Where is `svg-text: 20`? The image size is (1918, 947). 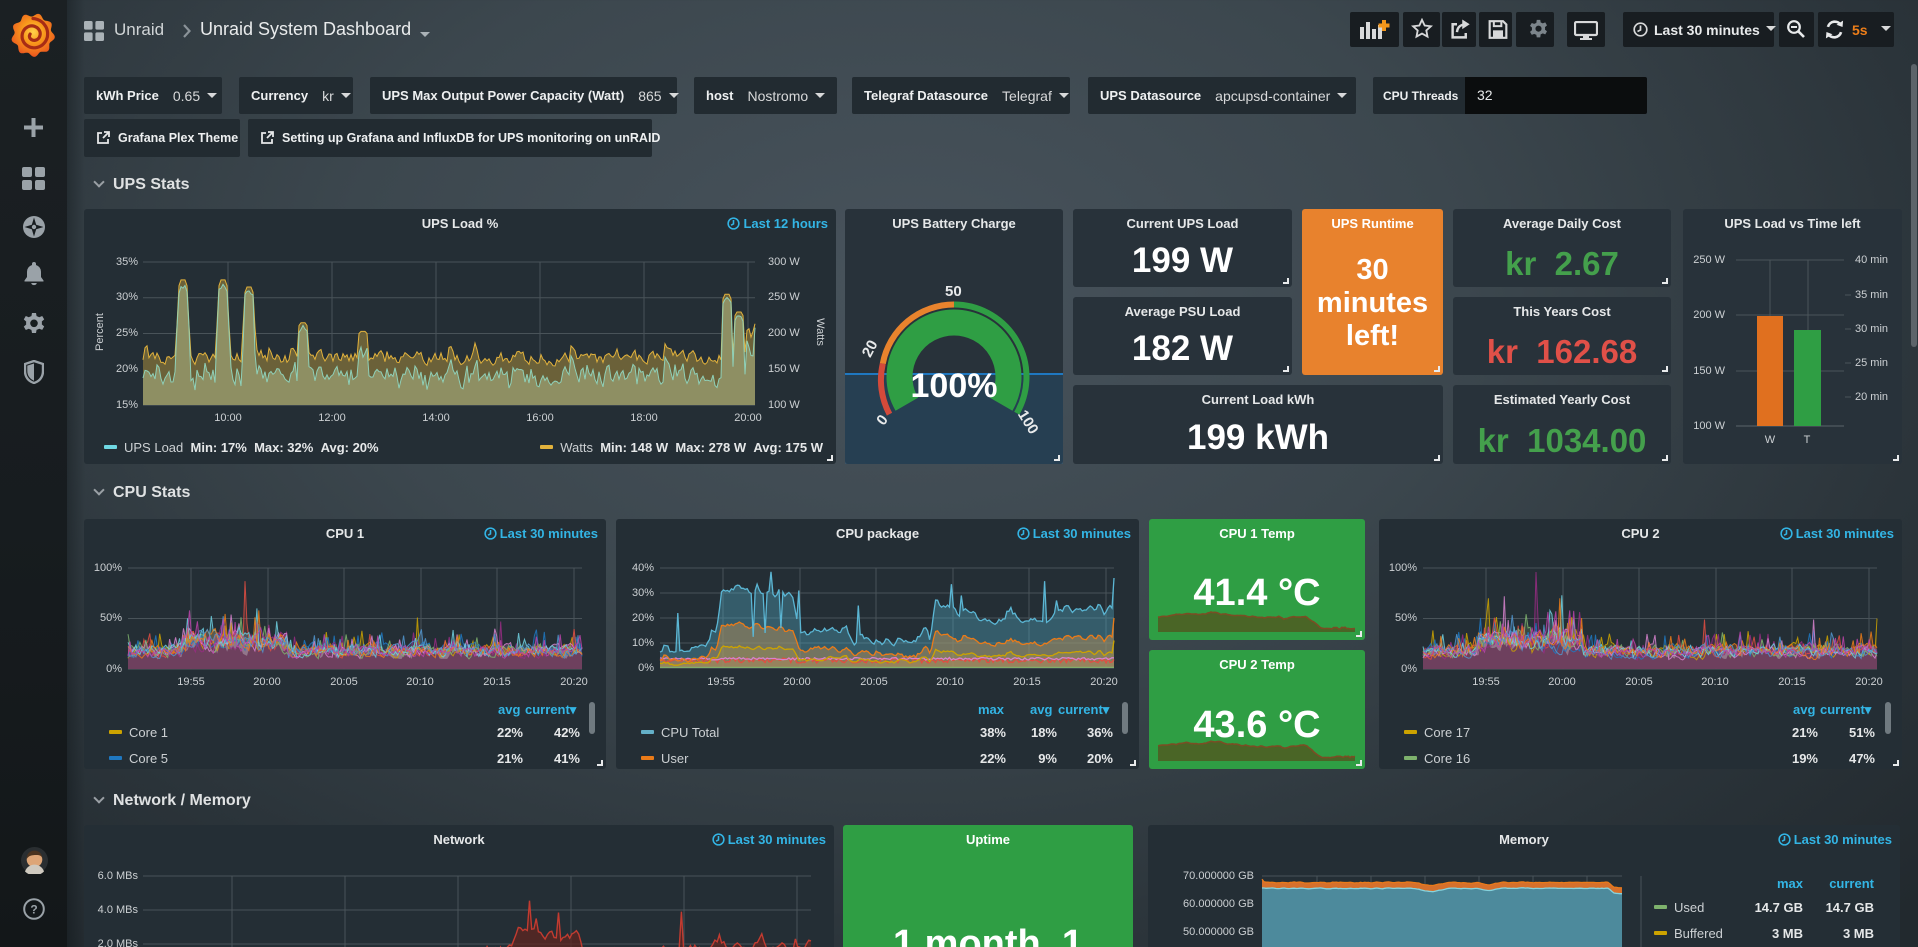 svg-text: 20 is located at coordinates (870, 348).